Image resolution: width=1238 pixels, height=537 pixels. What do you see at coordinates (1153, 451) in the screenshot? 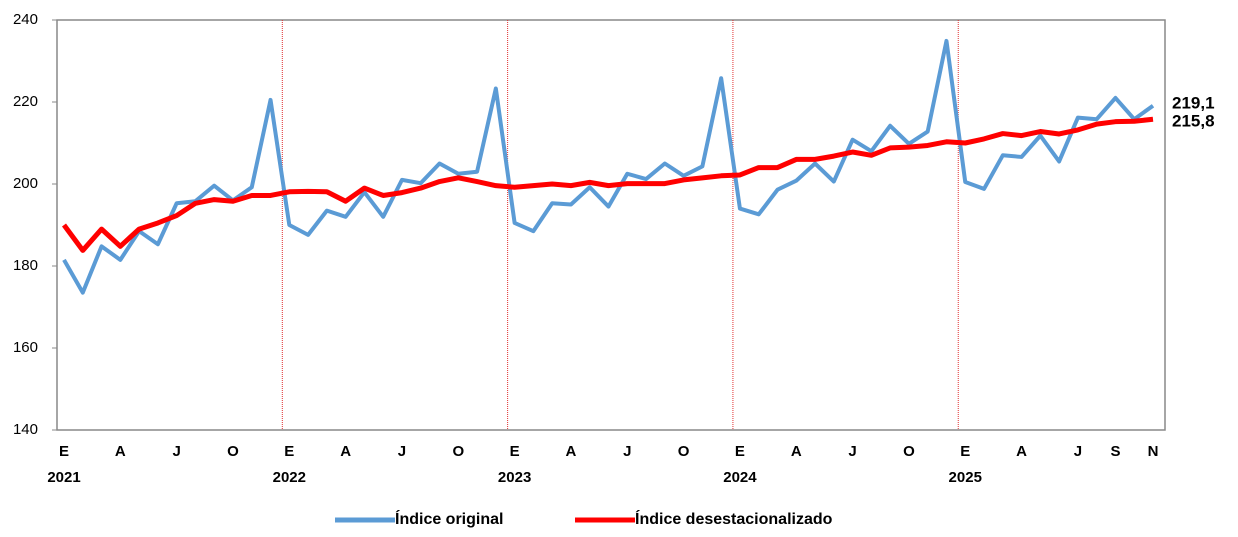
I see `x-tick-label: N` at bounding box center [1153, 451].